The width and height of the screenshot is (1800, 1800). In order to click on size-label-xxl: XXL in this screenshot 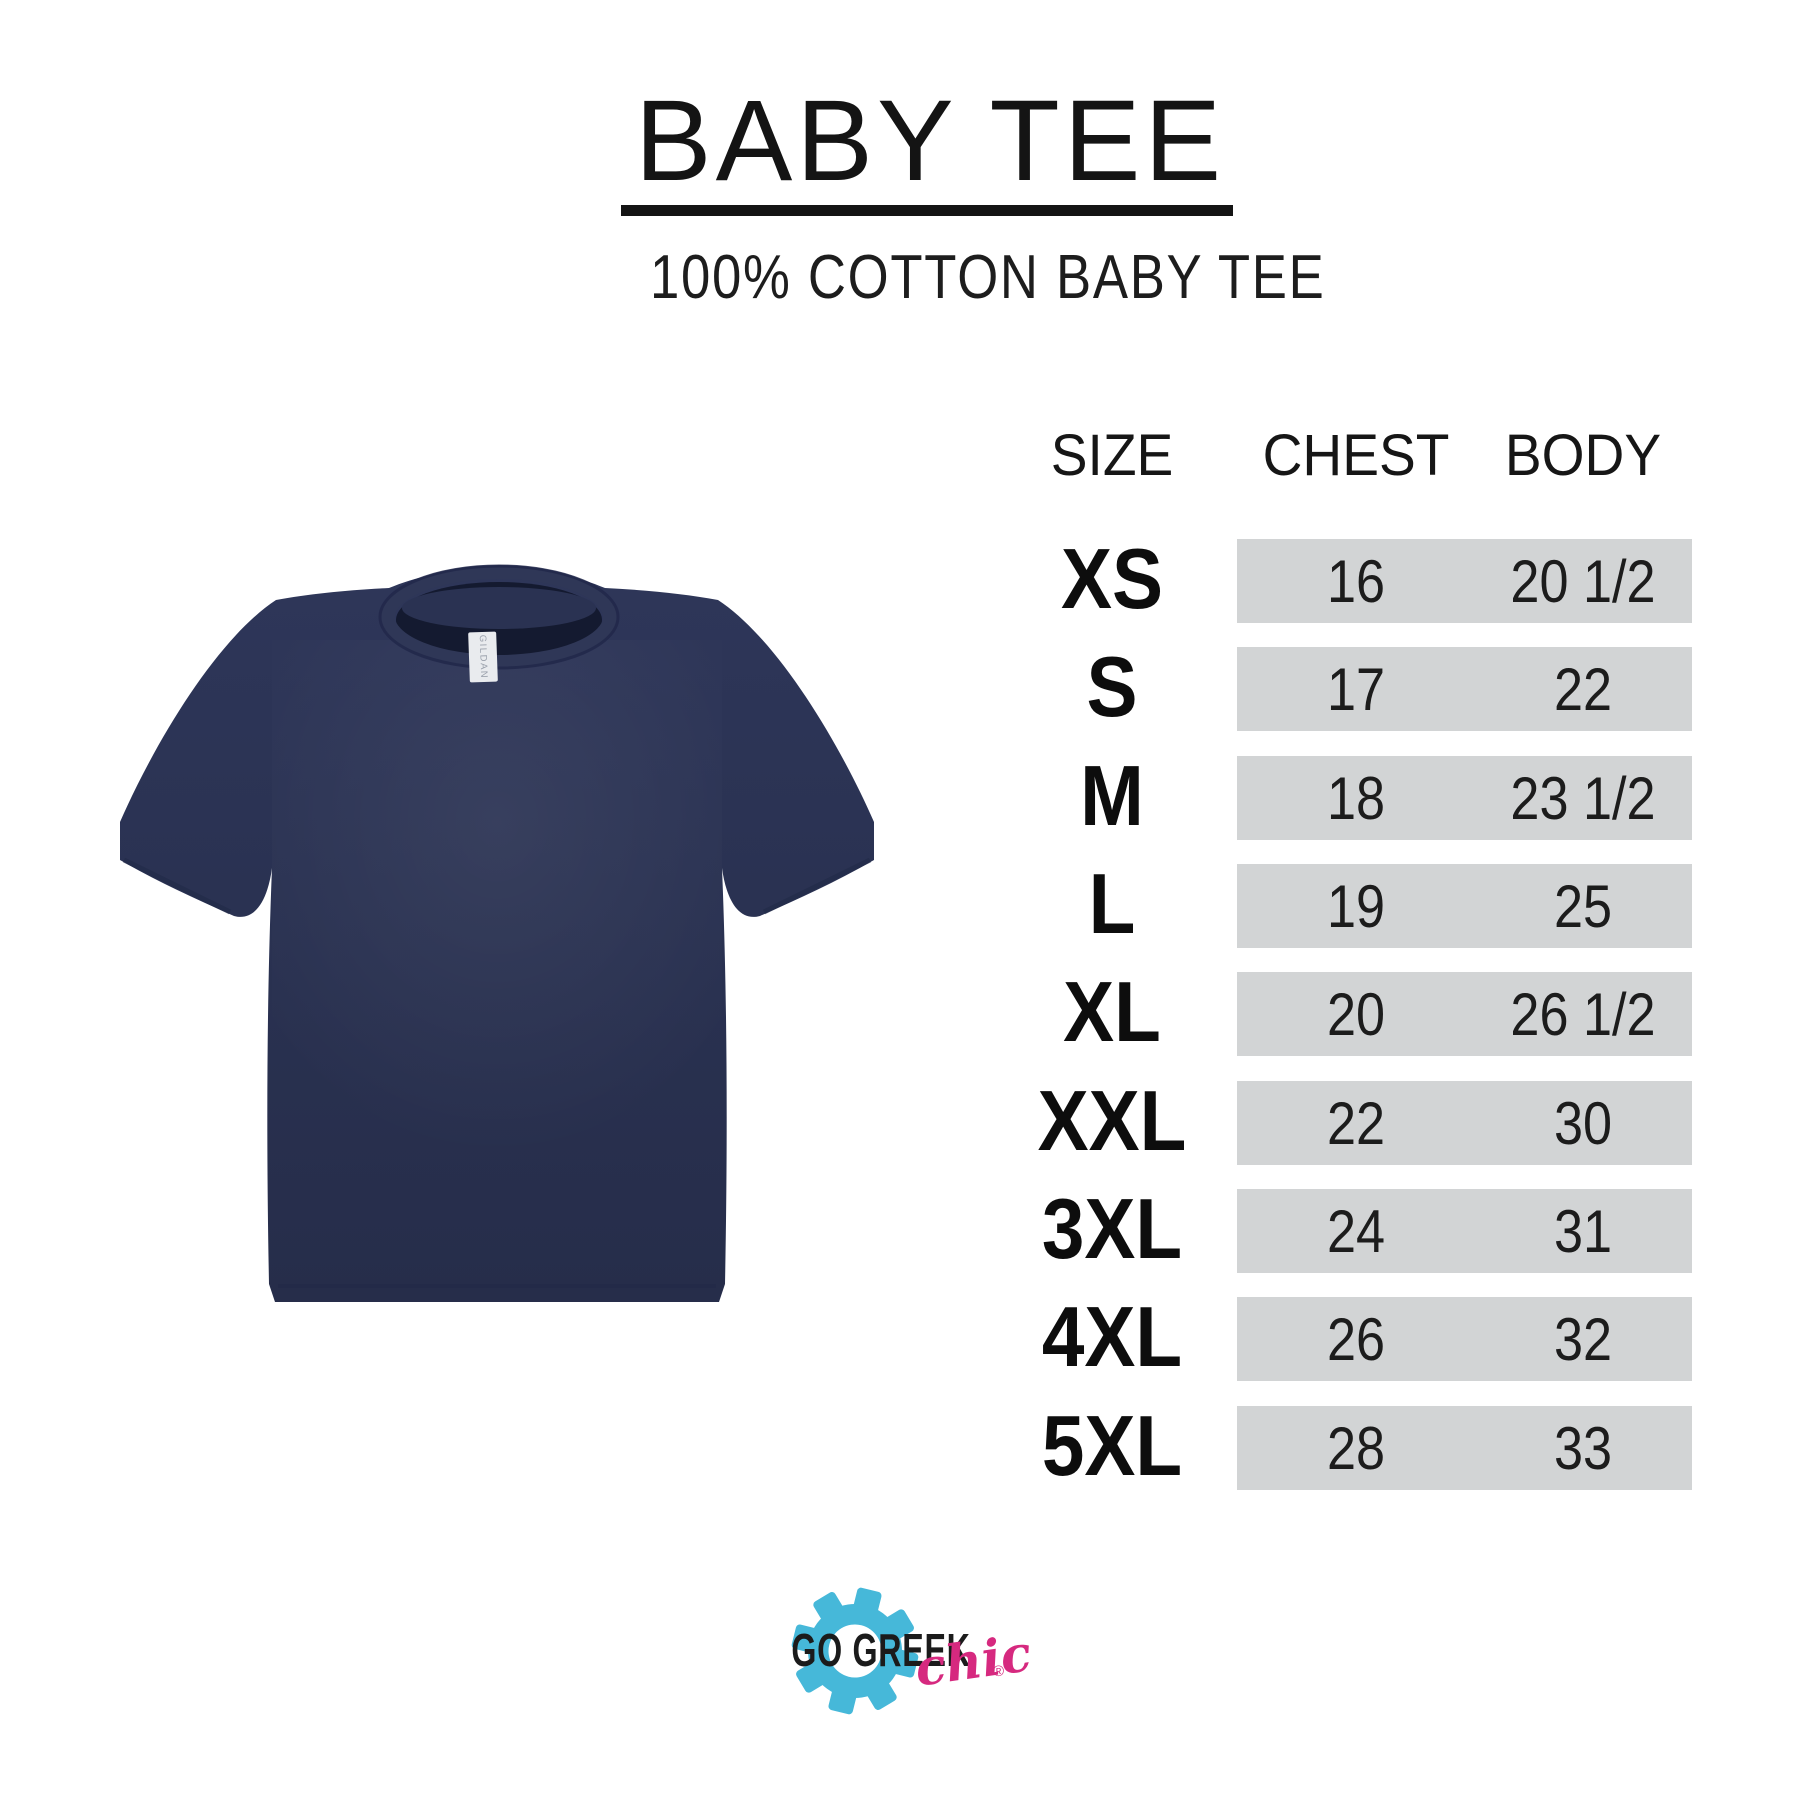, I will do `click(1112, 1121)`.